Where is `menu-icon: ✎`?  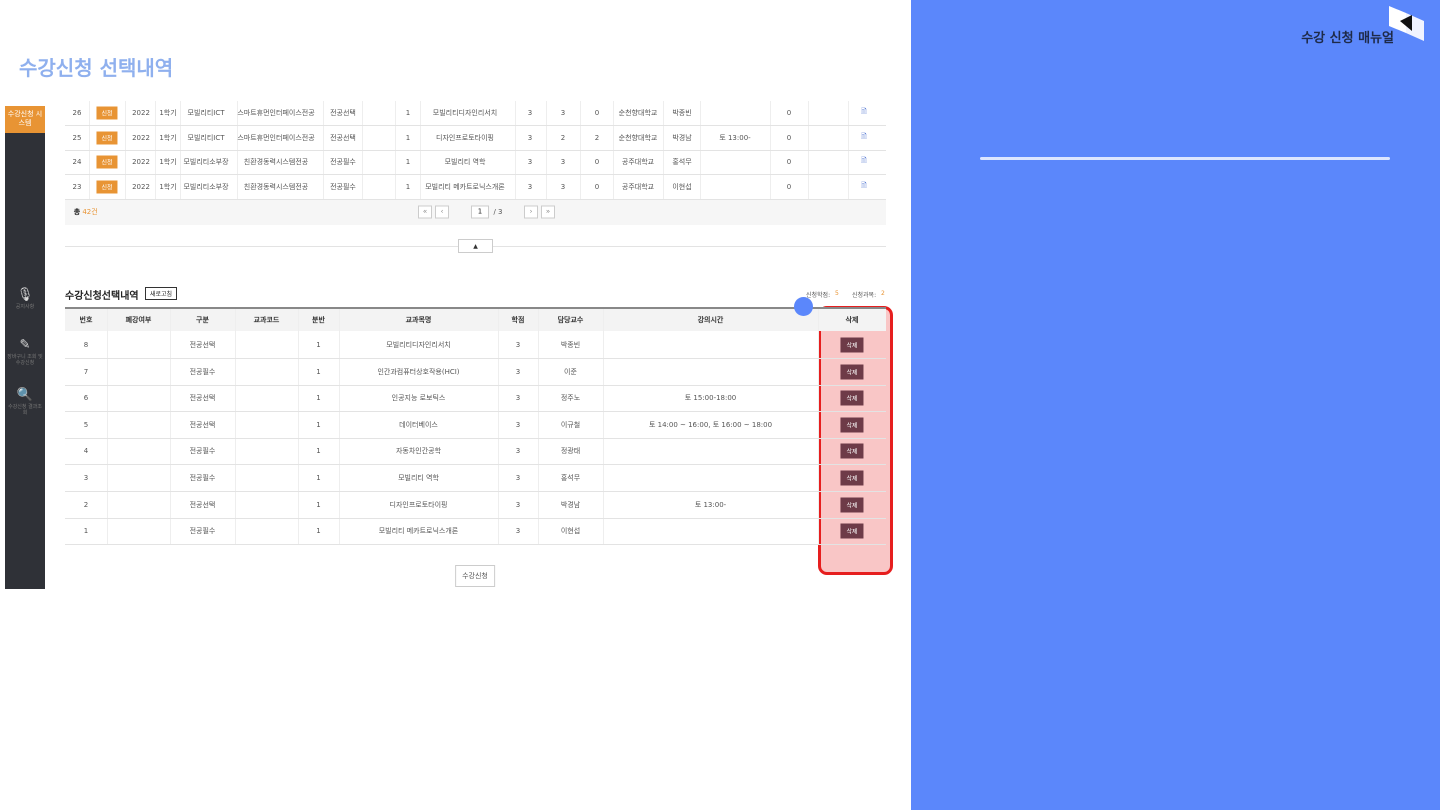
menu-icon: ✎ is located at coordinates (25, 345).